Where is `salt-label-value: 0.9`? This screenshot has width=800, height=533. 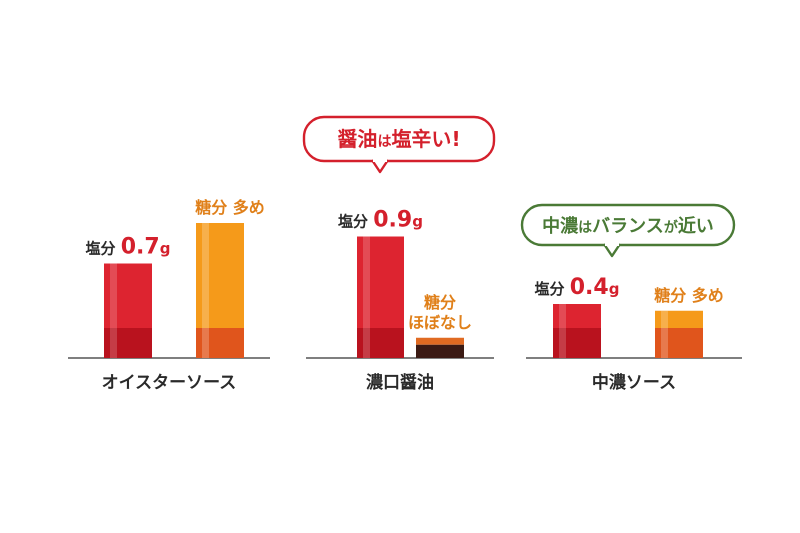
salt-label-value: 0.9 is located at coordinates (392, 220).